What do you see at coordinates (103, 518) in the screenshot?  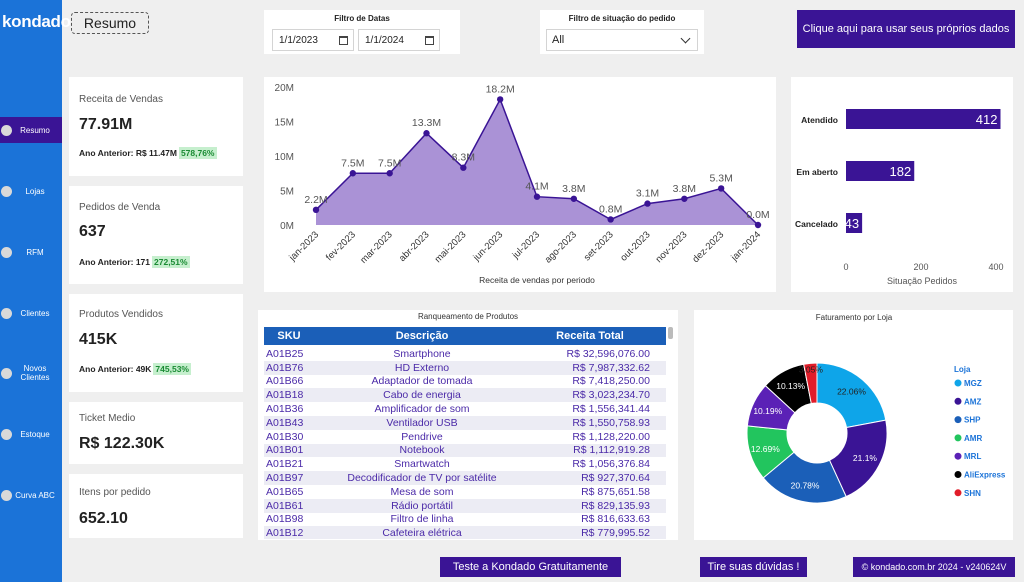 I see `kpi-value: 652.10` at bounding box center [103, 518].